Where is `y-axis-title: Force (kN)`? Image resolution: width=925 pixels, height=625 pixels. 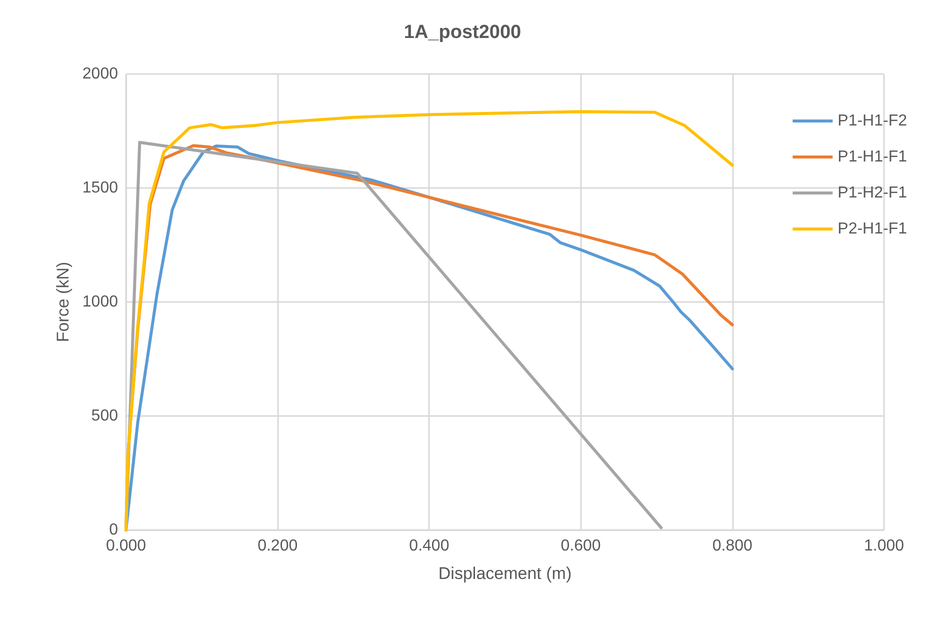 y-axis-title: Force (kN) is located at coordinates (63, 302).